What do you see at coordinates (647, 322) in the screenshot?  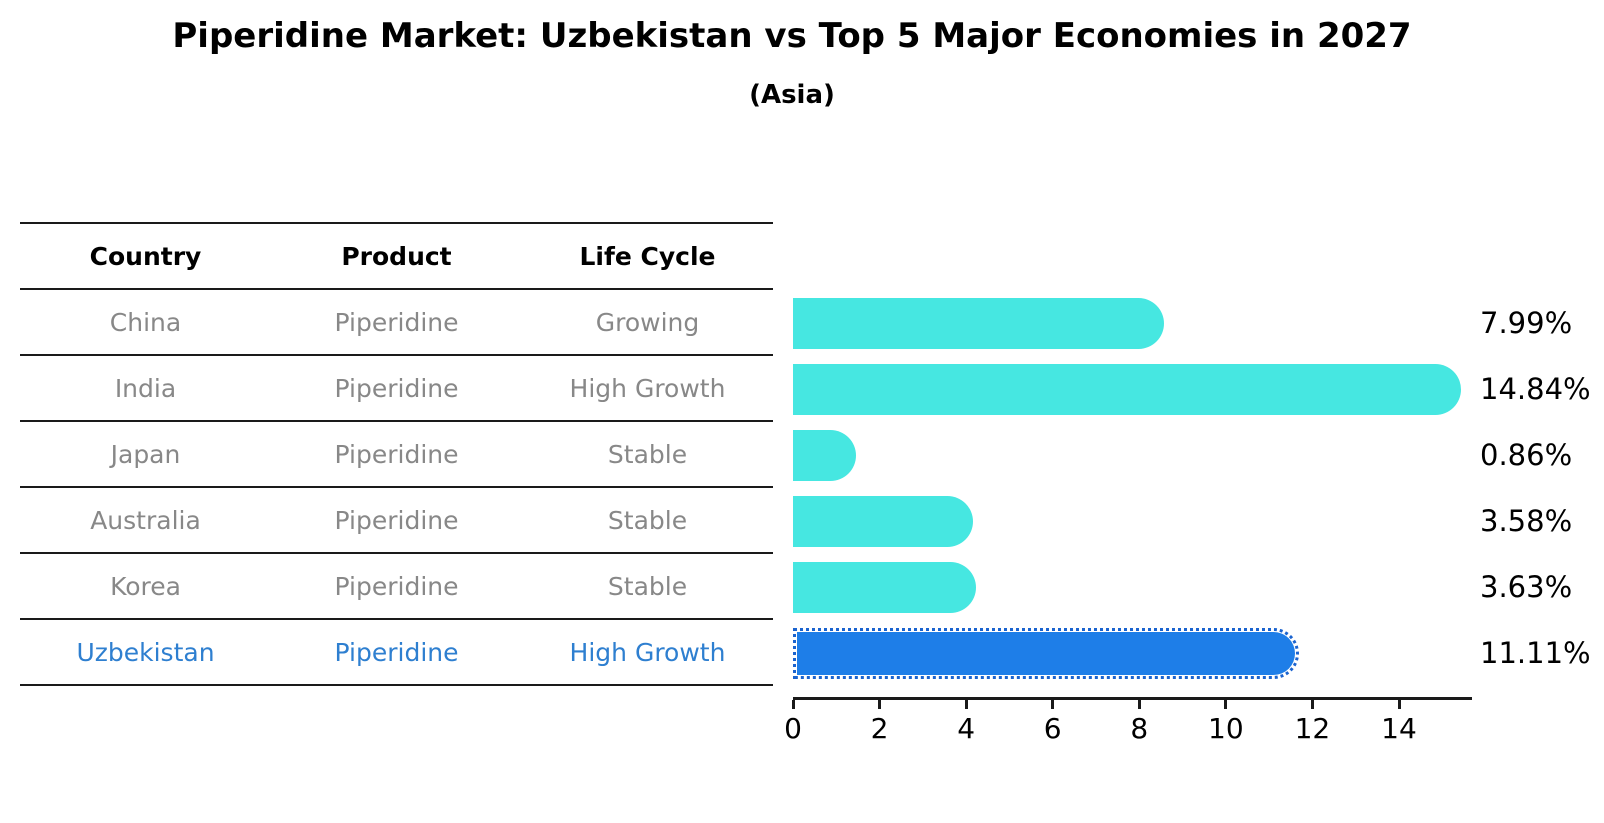 I see `cell-life-cycle: Growing` at bounding box center [647, 322].